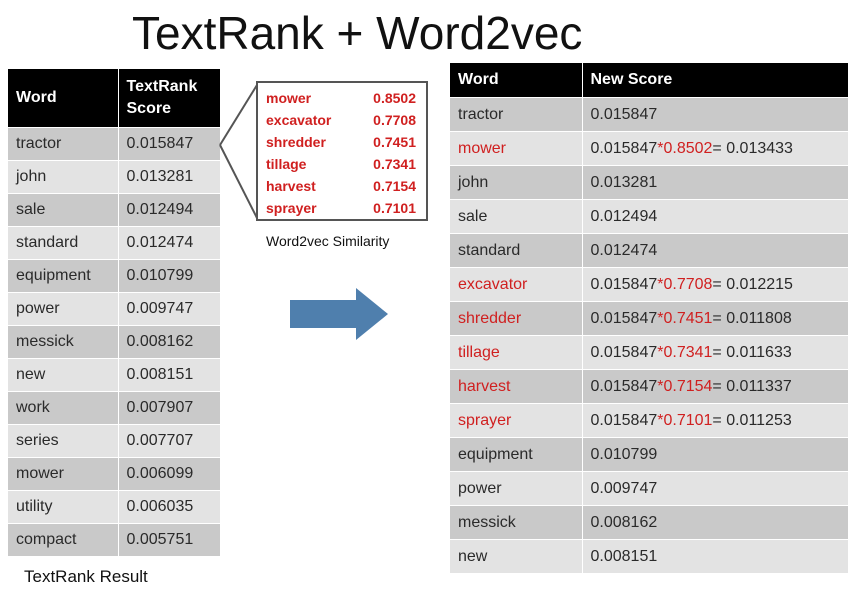 This screenshot has height=591, width=854. Describe the element at coordinates (169, 144) in the screenshot. I see `textrank-score-cell: 0.015847` at that location.